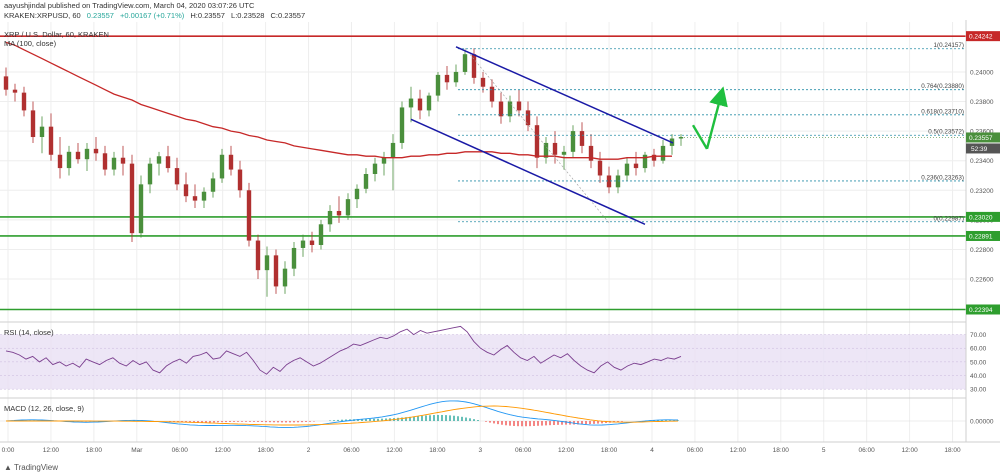 The width and height of the screenshot is (1000, 474). What do you see at coordinates (824, 450) in the screenshot?
I see `time-tick-label: 5` at bounding box center [824, 450].